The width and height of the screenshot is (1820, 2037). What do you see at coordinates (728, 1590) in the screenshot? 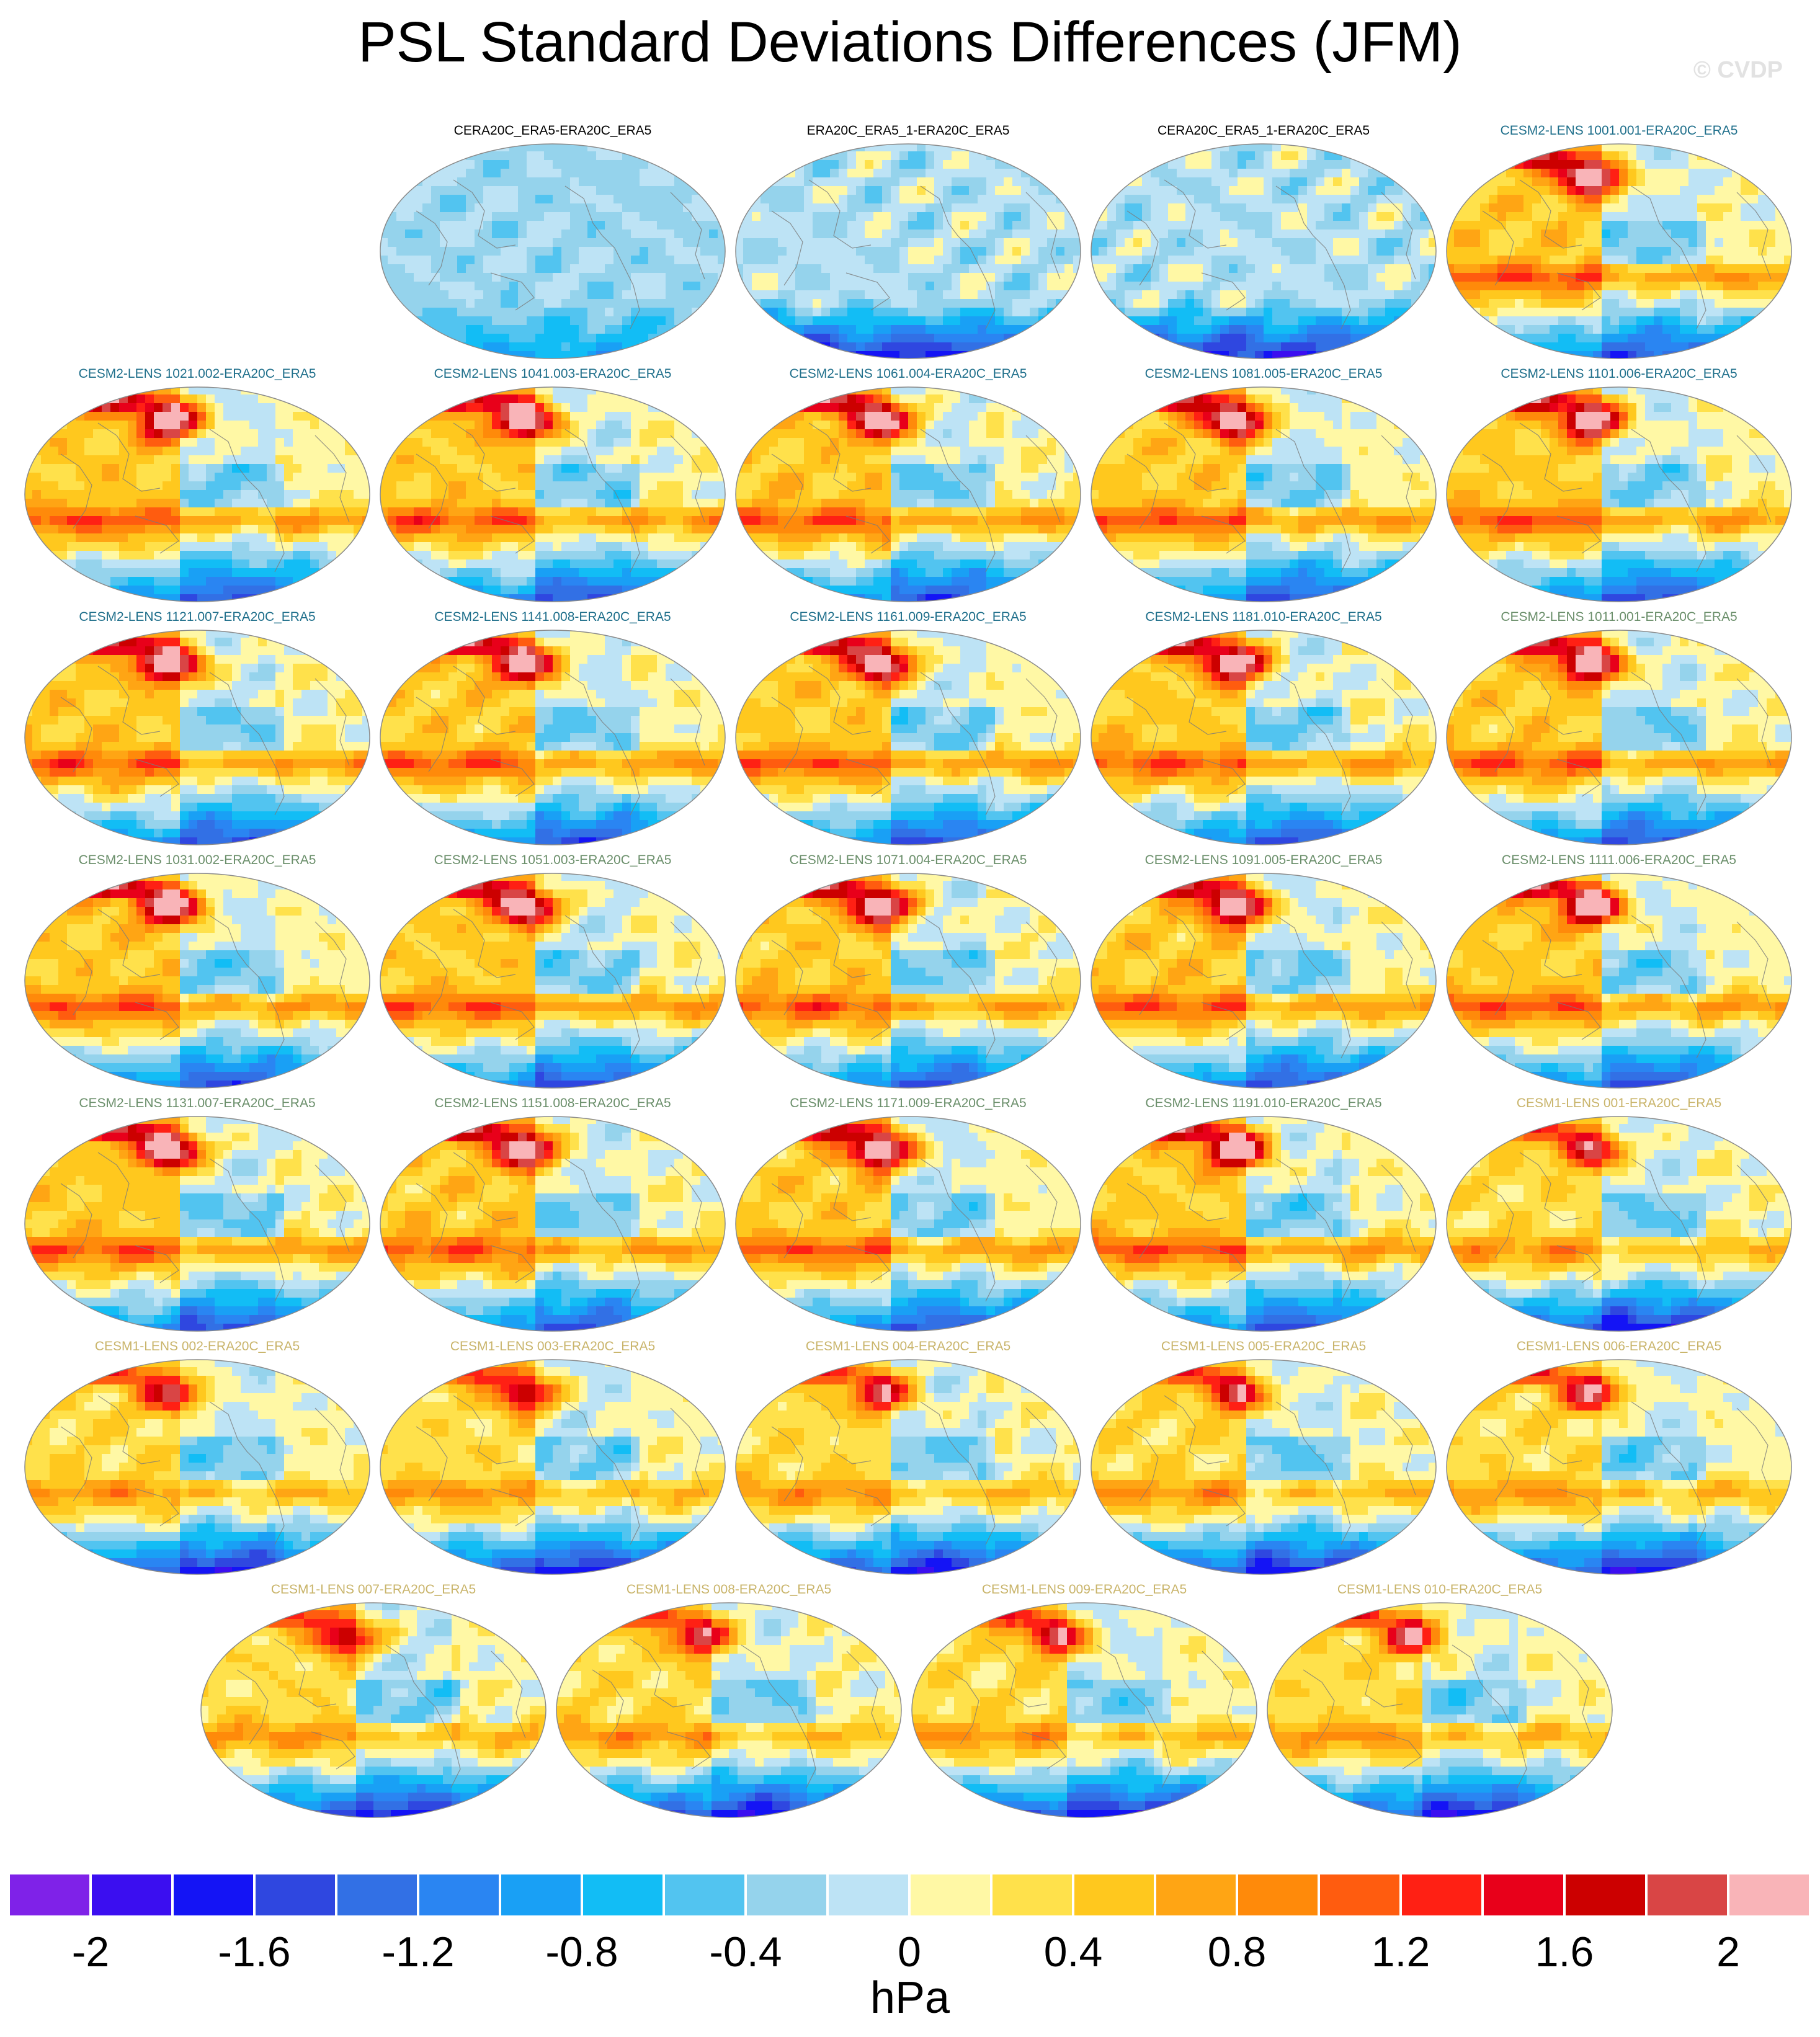
I see `panel-title: CESM1-LENS 008-ERA20C_ERA5` at bounding box center [728, 1590].